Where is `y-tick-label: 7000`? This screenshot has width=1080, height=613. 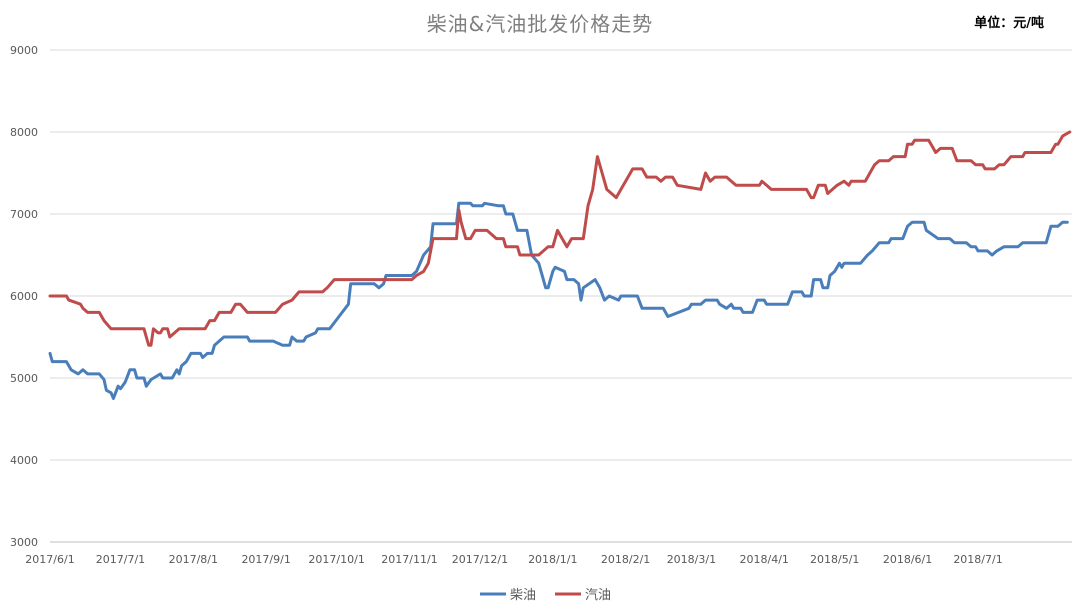
y-tick-label: 7000 is located at coordinates (24, 214).